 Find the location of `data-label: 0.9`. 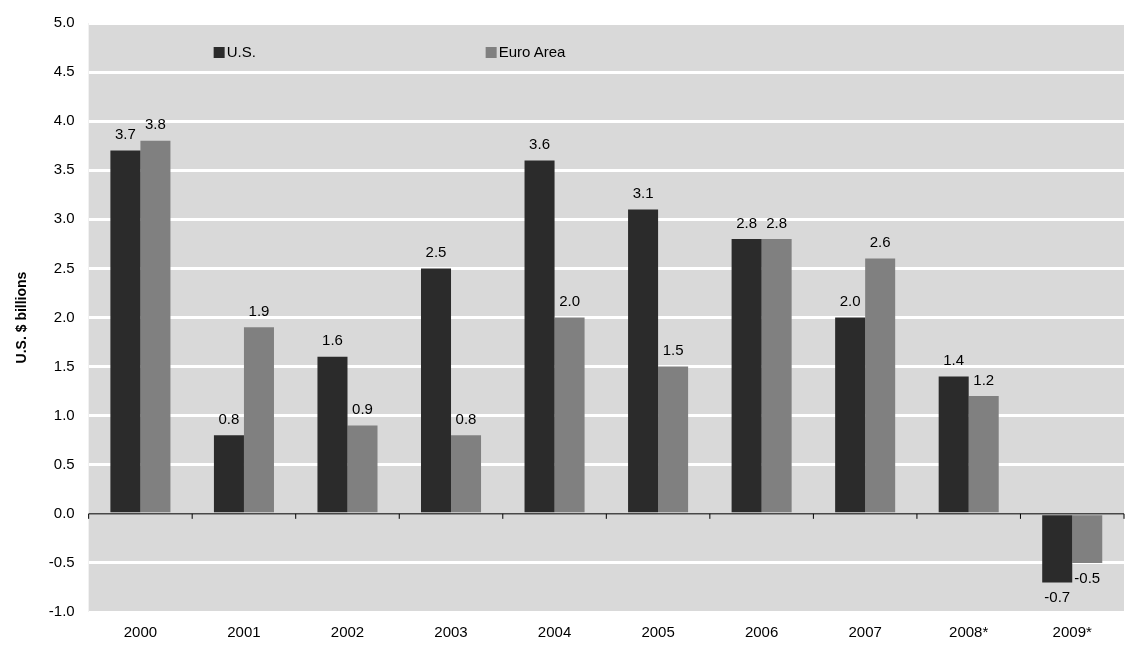

data-label: 0.9 is located at coordinates (362, 409).